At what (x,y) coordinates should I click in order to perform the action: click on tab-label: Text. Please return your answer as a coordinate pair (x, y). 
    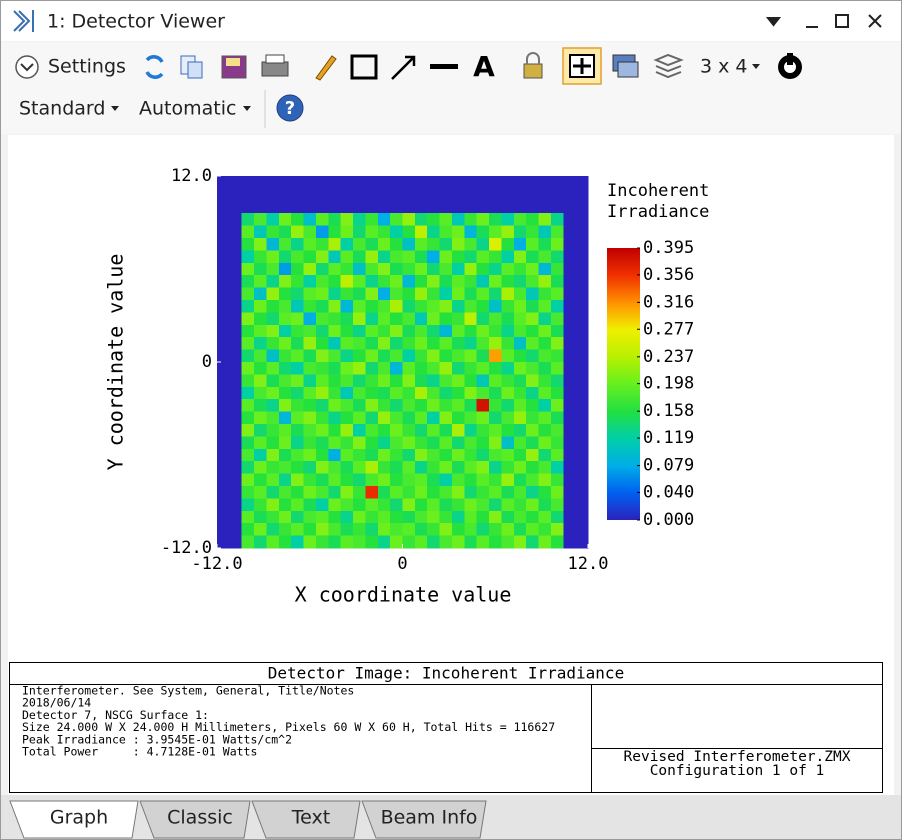
    Looking at the image, I should click on (310, 818).